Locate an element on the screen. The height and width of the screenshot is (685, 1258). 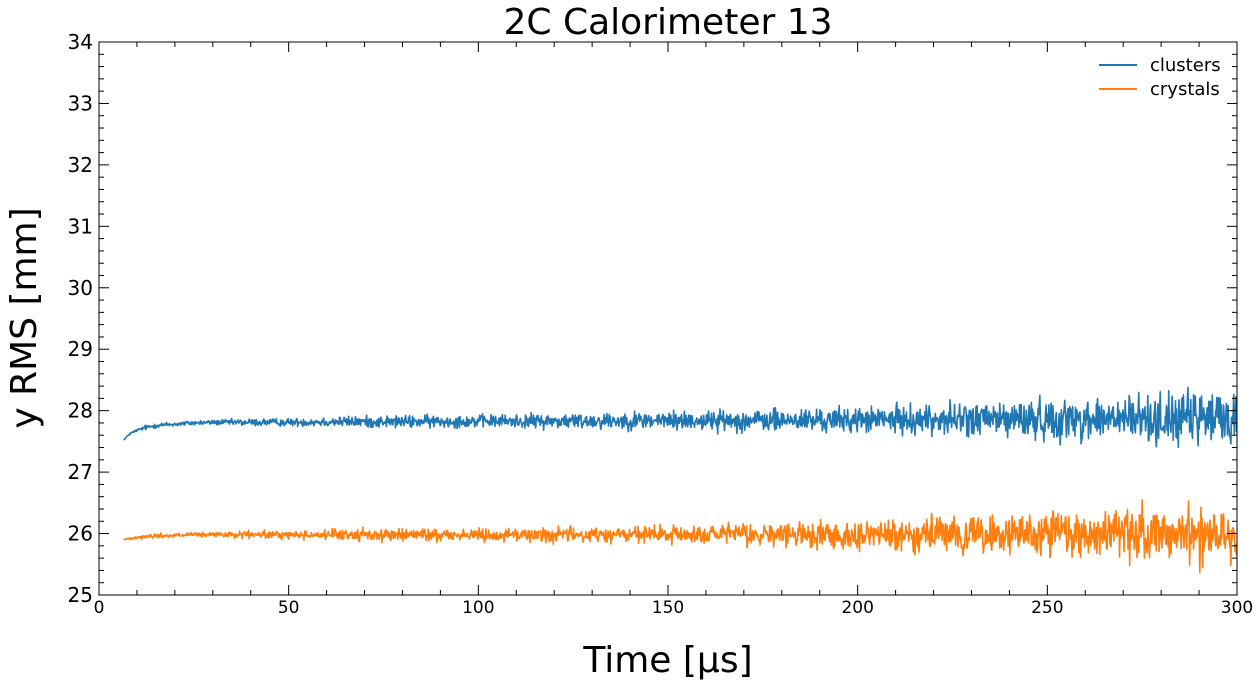
y-tick-label: 30 is located at coordinates (80, 288).